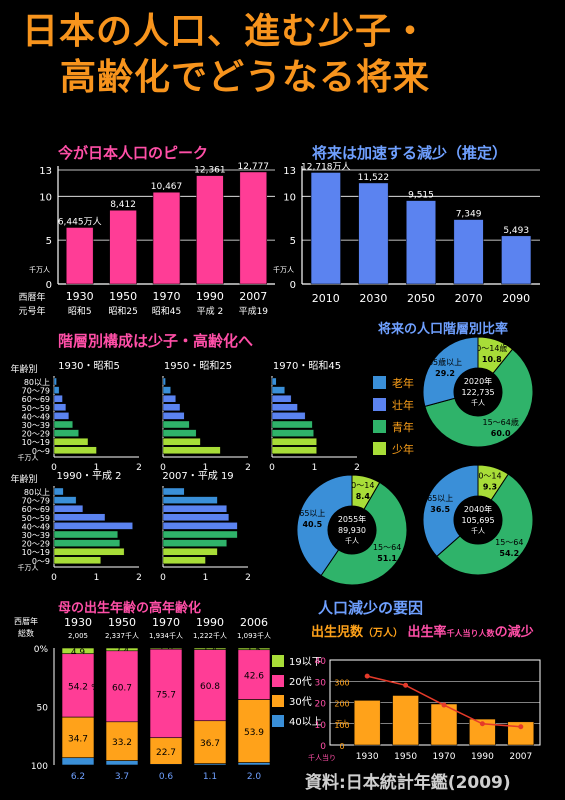 The image size is (565, 800). I want to click on births-left-tick: 0, so click(323, 747).